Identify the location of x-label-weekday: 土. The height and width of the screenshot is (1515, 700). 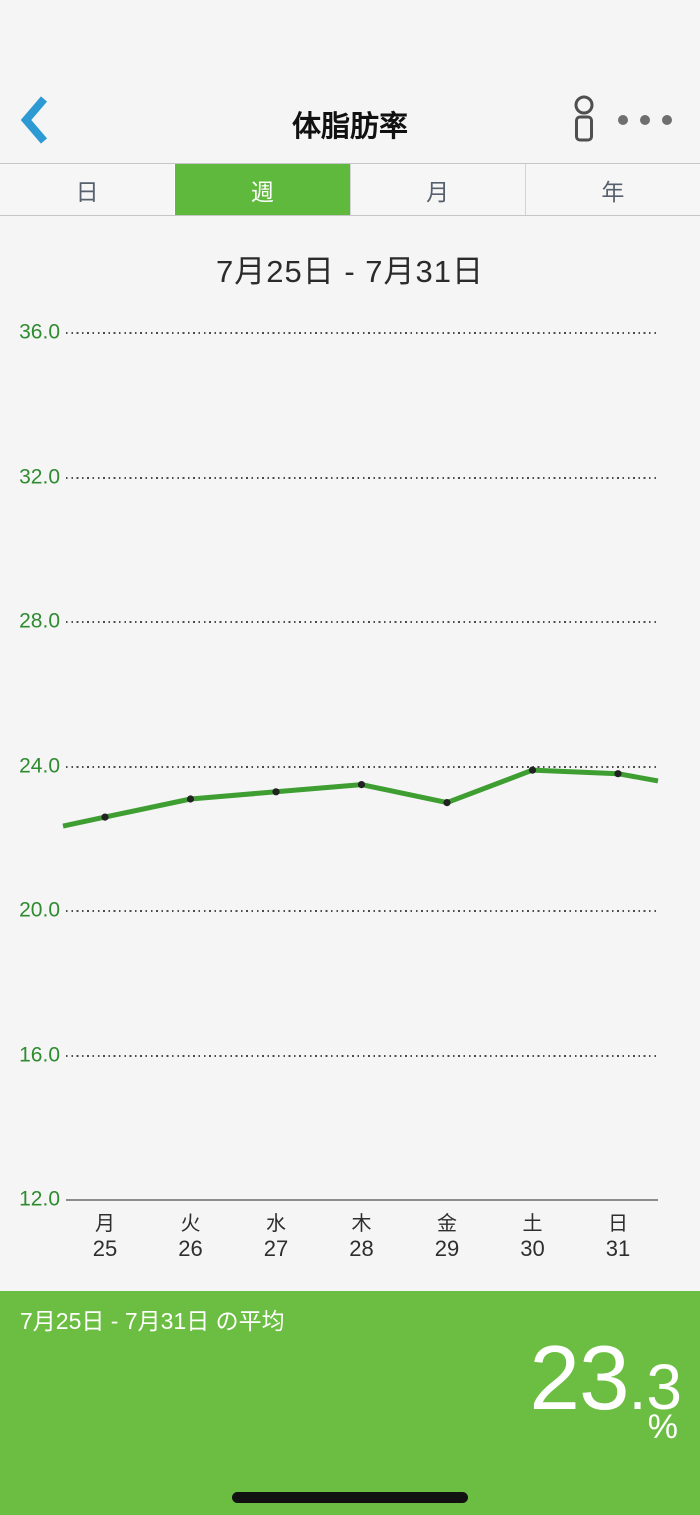
(532, 1224).